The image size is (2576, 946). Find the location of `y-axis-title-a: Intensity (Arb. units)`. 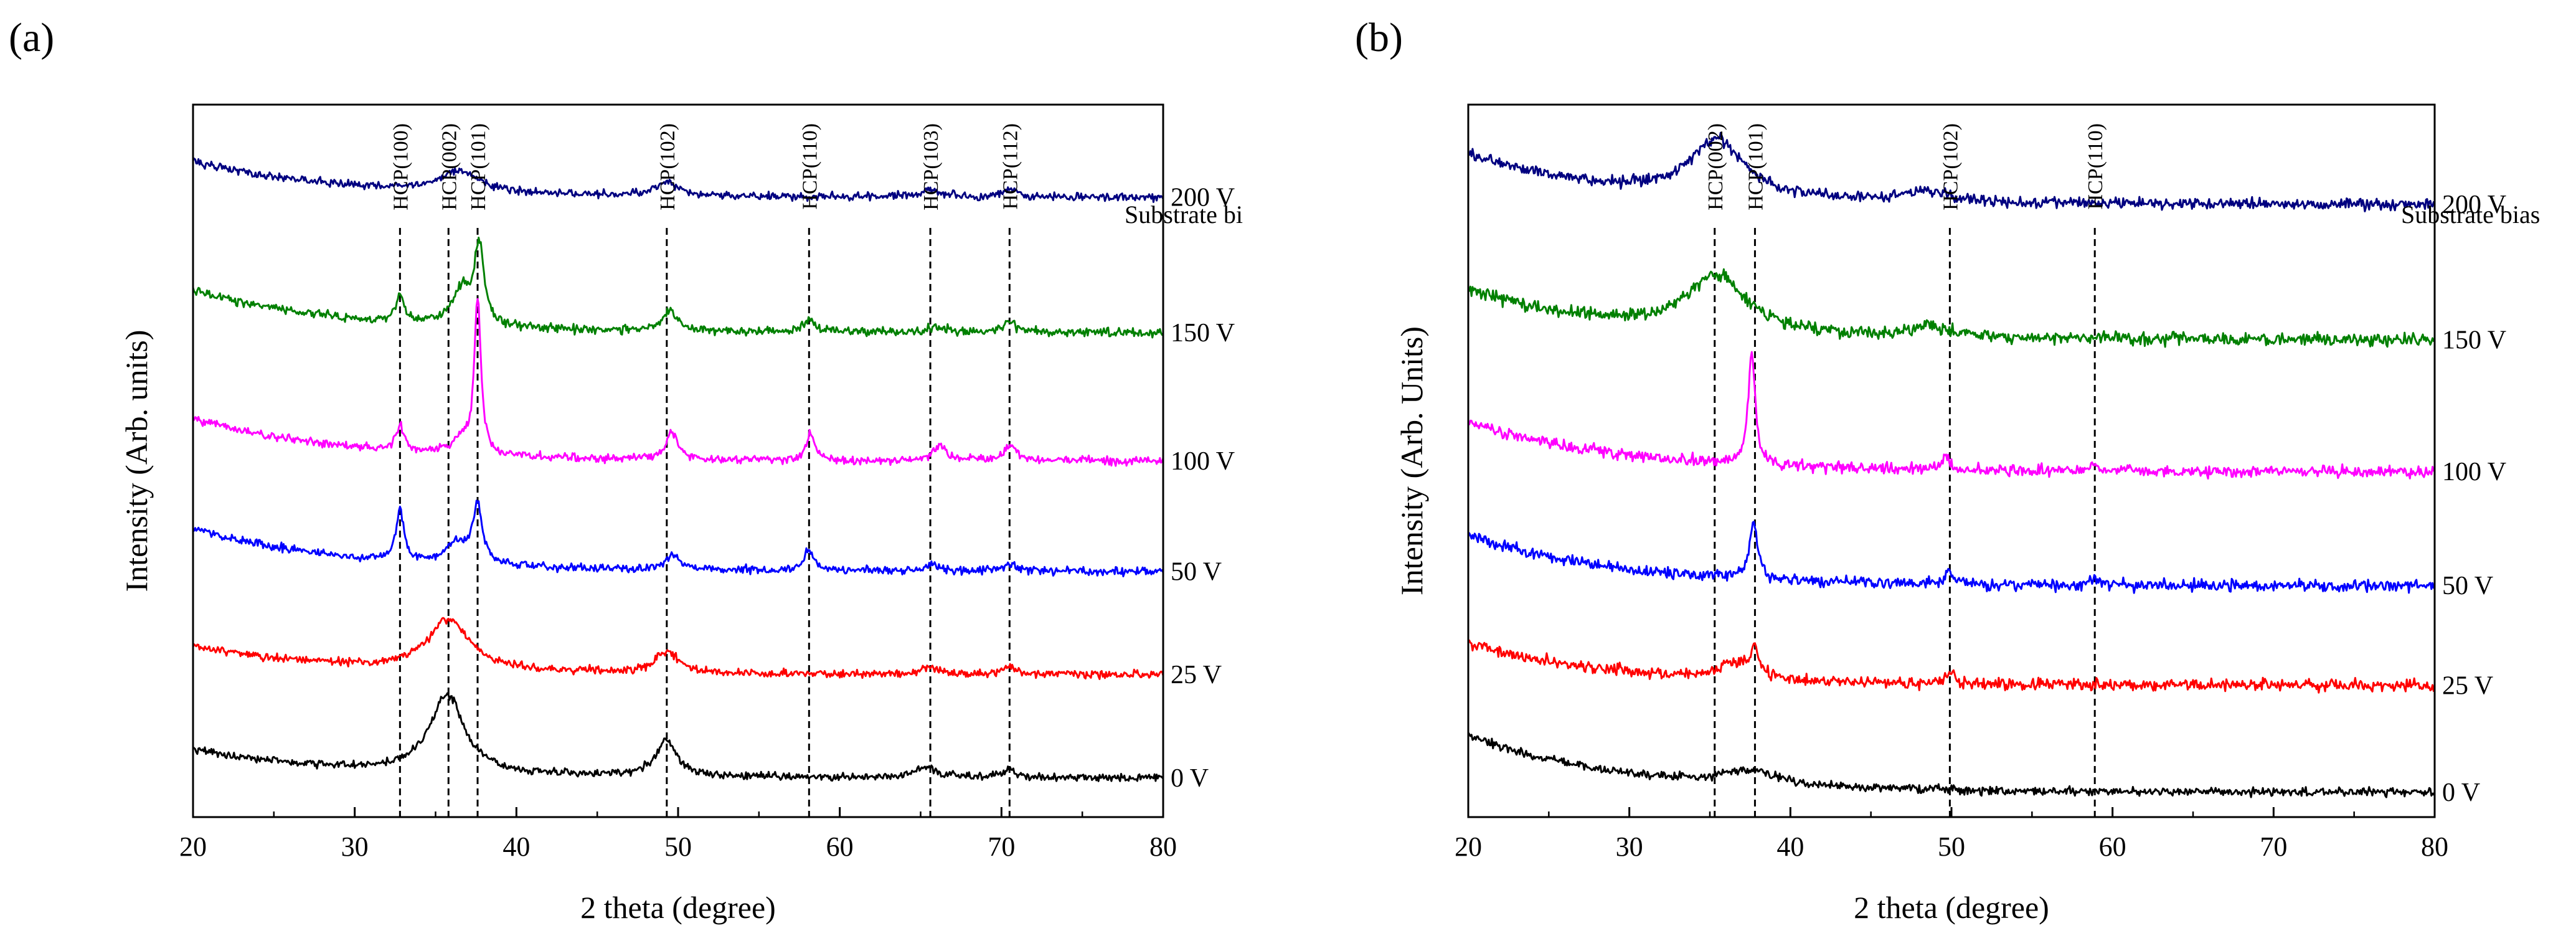

y-axis-title-a: Intensity (Arb. units) is located at coordinates (136, 461).